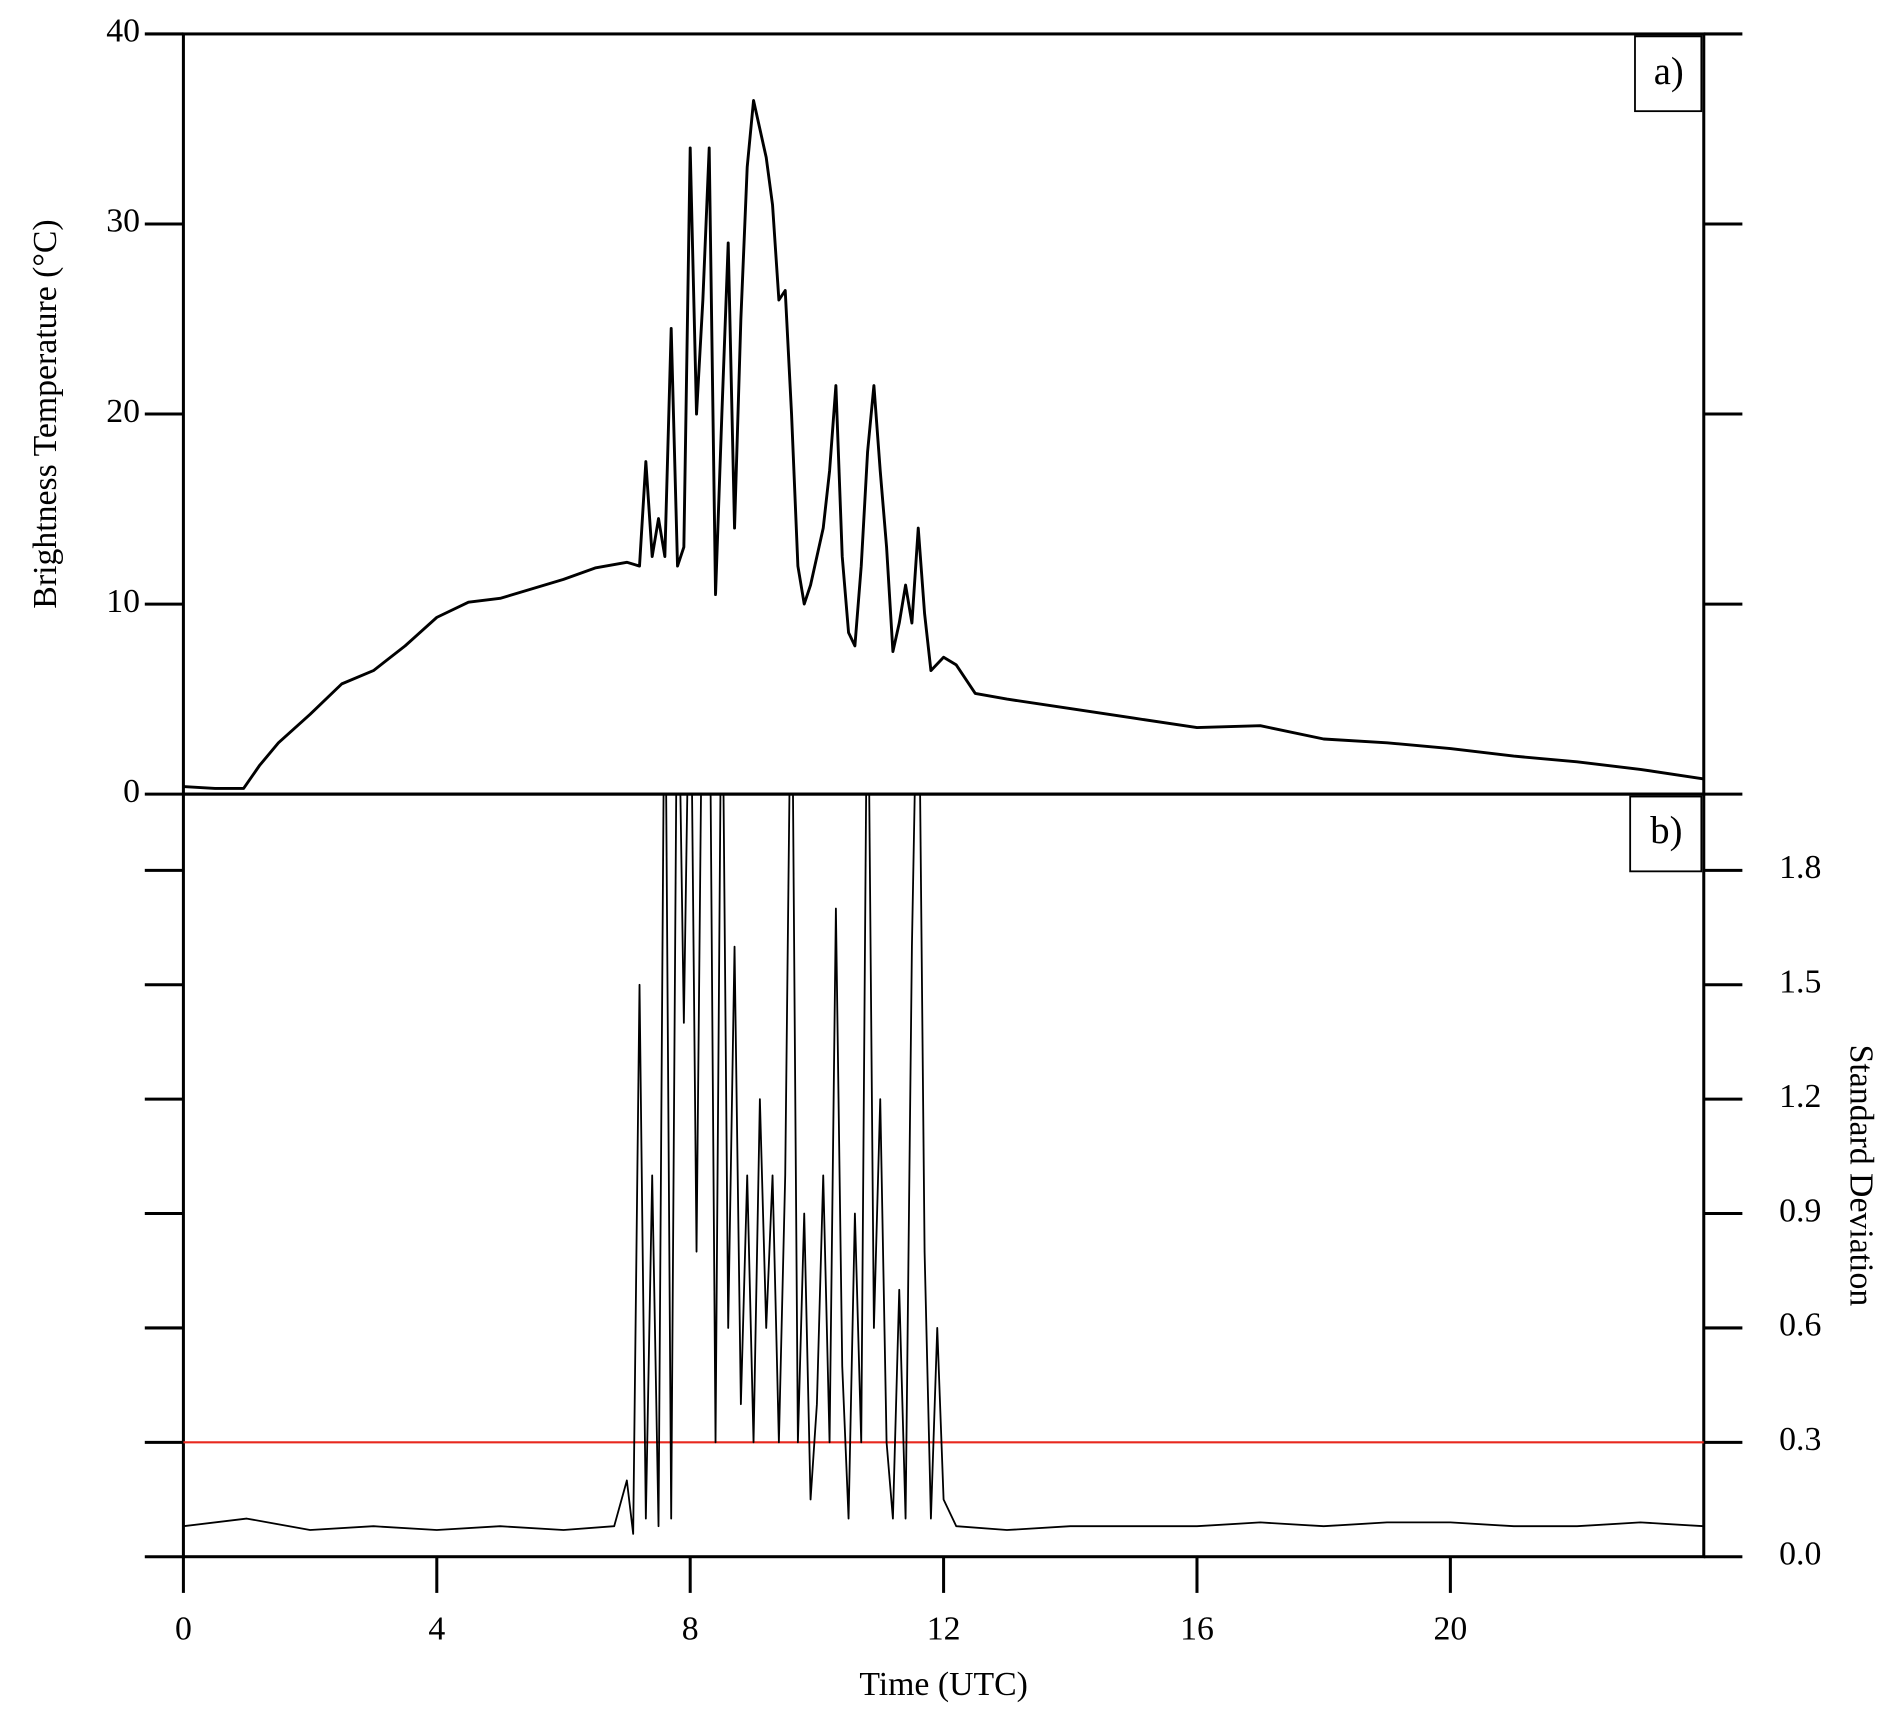  What do you see at coordinates (1197, 1628) in the screenshot?
I see `x-tick-label: 16` at bounding box center [1197, 1628].